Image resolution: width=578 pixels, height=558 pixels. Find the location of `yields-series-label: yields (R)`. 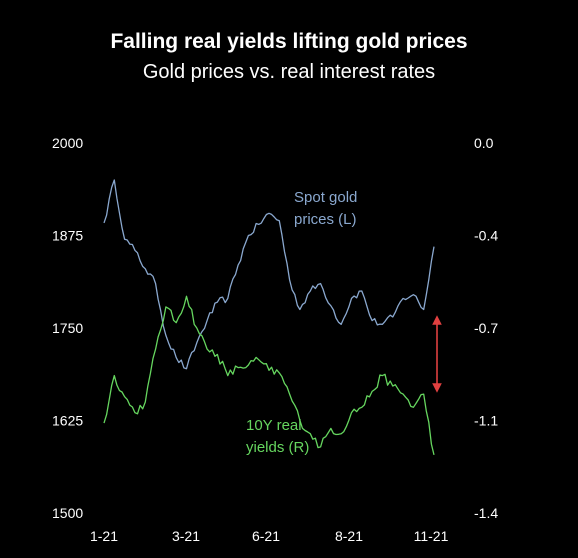

yields-series-label: yields (R) is located at coordinates (277, 447).